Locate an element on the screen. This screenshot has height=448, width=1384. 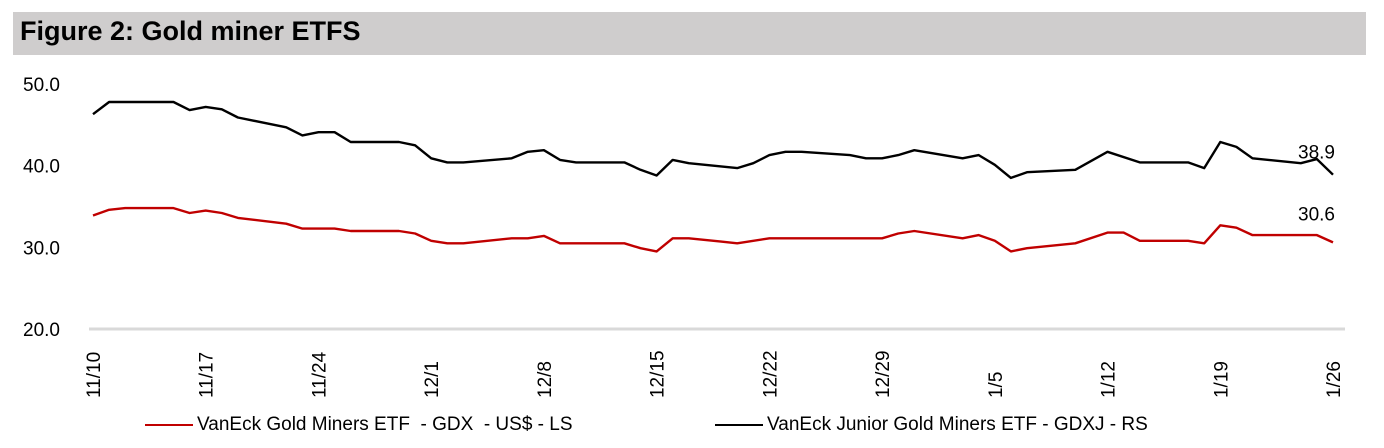
series-line-gdx is located at coordinates (713, 229).